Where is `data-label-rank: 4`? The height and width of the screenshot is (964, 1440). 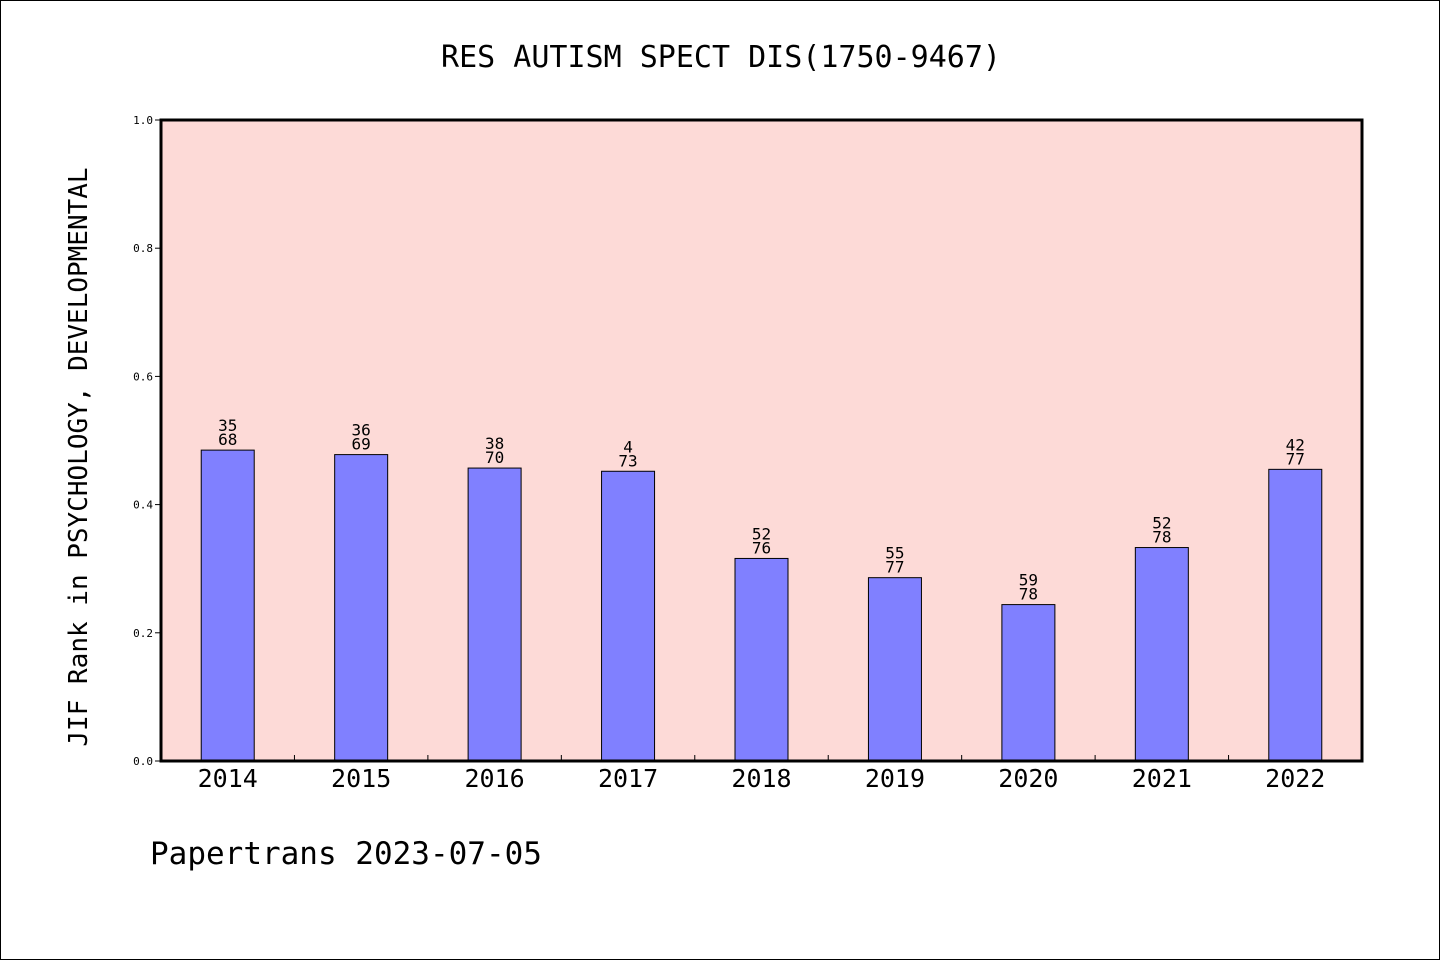
data-label-rank: 4 is located at coordinates (628, 446).